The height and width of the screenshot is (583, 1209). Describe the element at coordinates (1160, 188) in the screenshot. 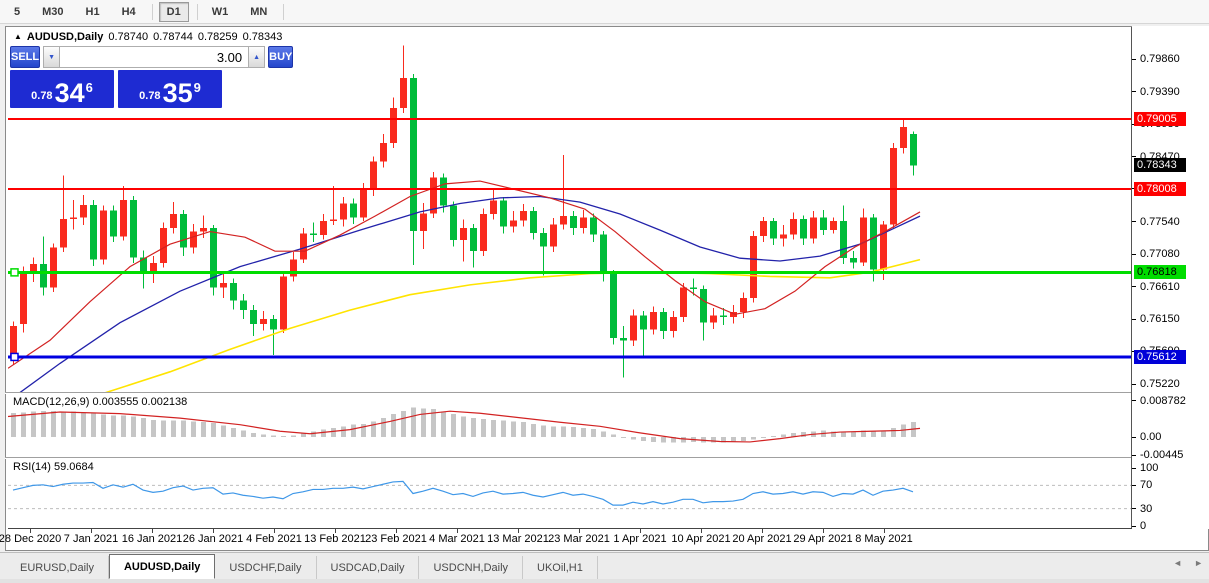

I see `support-level-badge: 0.78008` at that location.